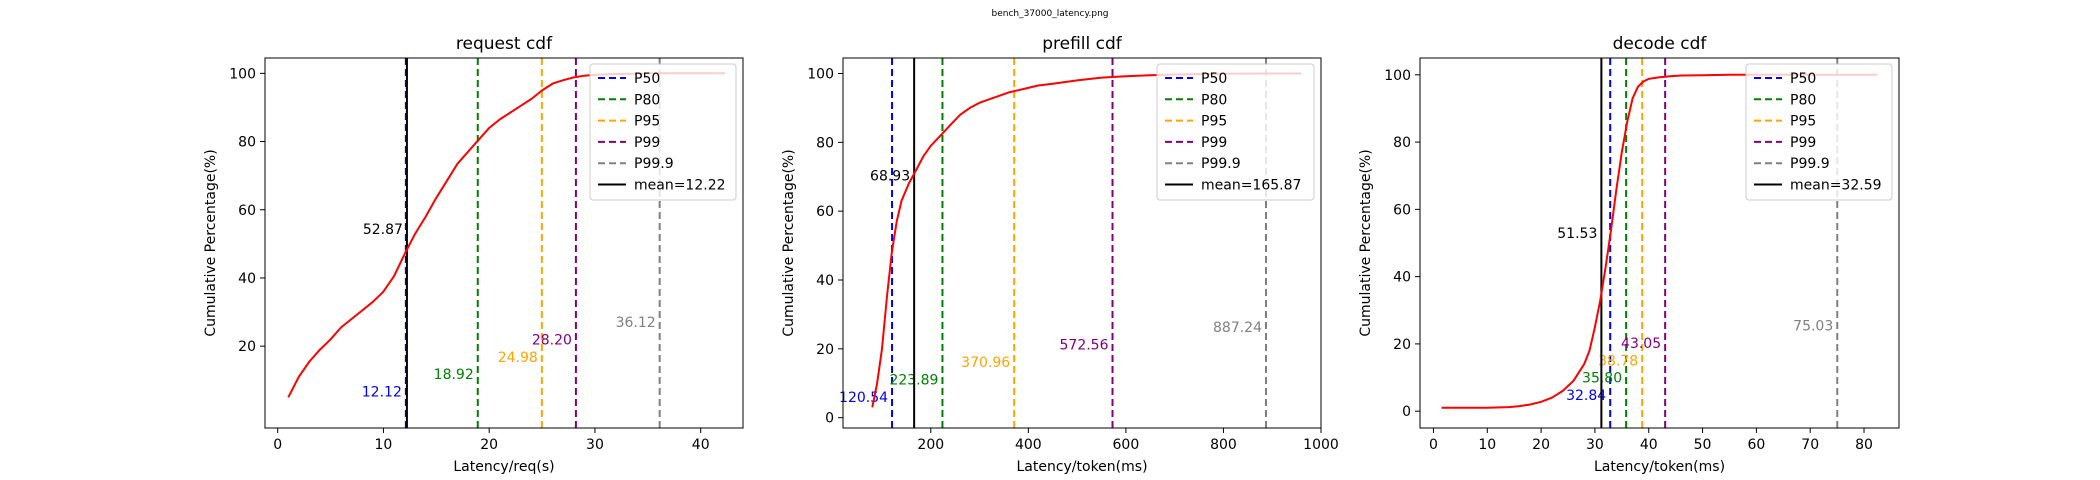  What do you see at coordinates (863, 398) in the screenshot?
I see `percentile-label-p50: 120.54` at bounding box center [863, 398].